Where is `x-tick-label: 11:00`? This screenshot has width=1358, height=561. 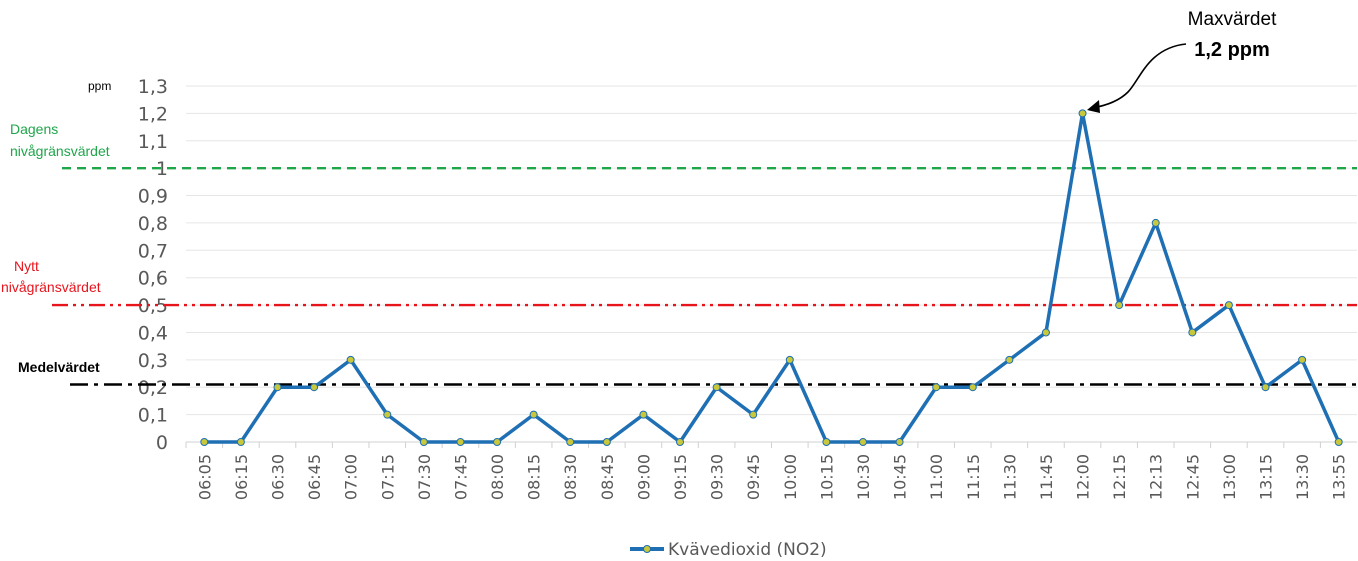
x-tick-label: 11:00 is located at coordinates (936, 477).